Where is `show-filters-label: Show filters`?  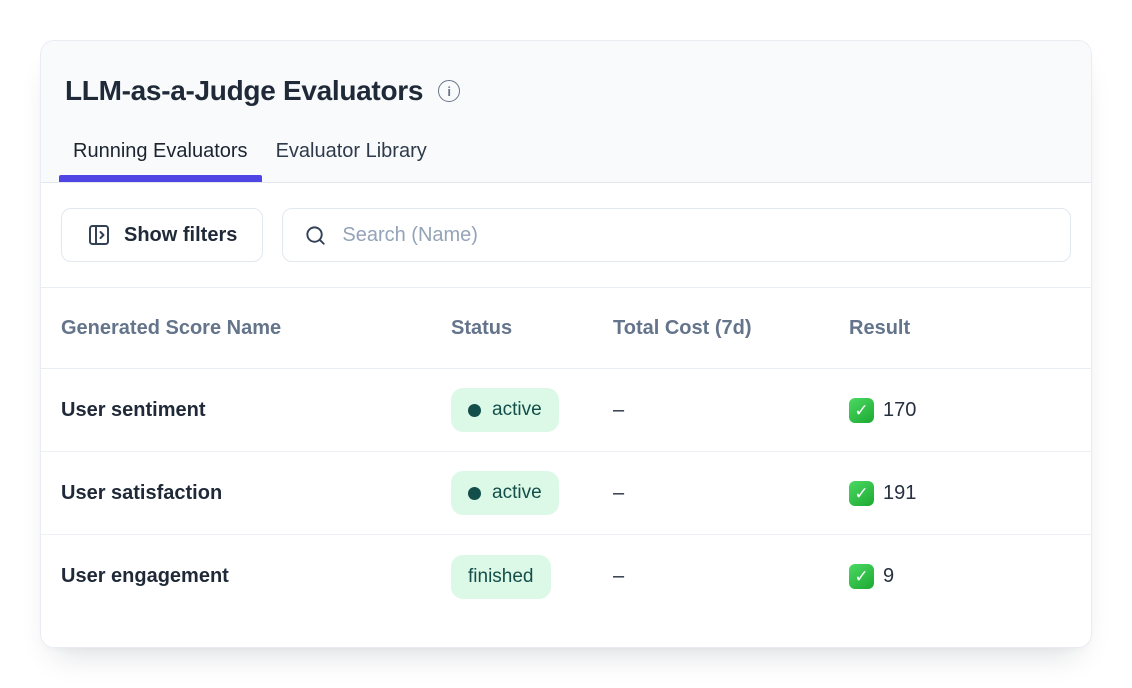 show-filters-label: Show filters is located at coordinates (181, 234).